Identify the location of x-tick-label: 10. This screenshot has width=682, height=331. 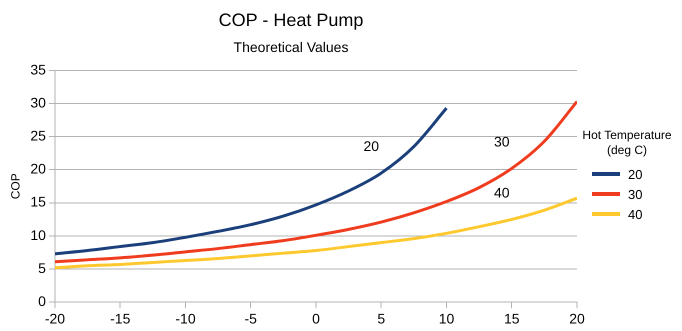
(446, 318).